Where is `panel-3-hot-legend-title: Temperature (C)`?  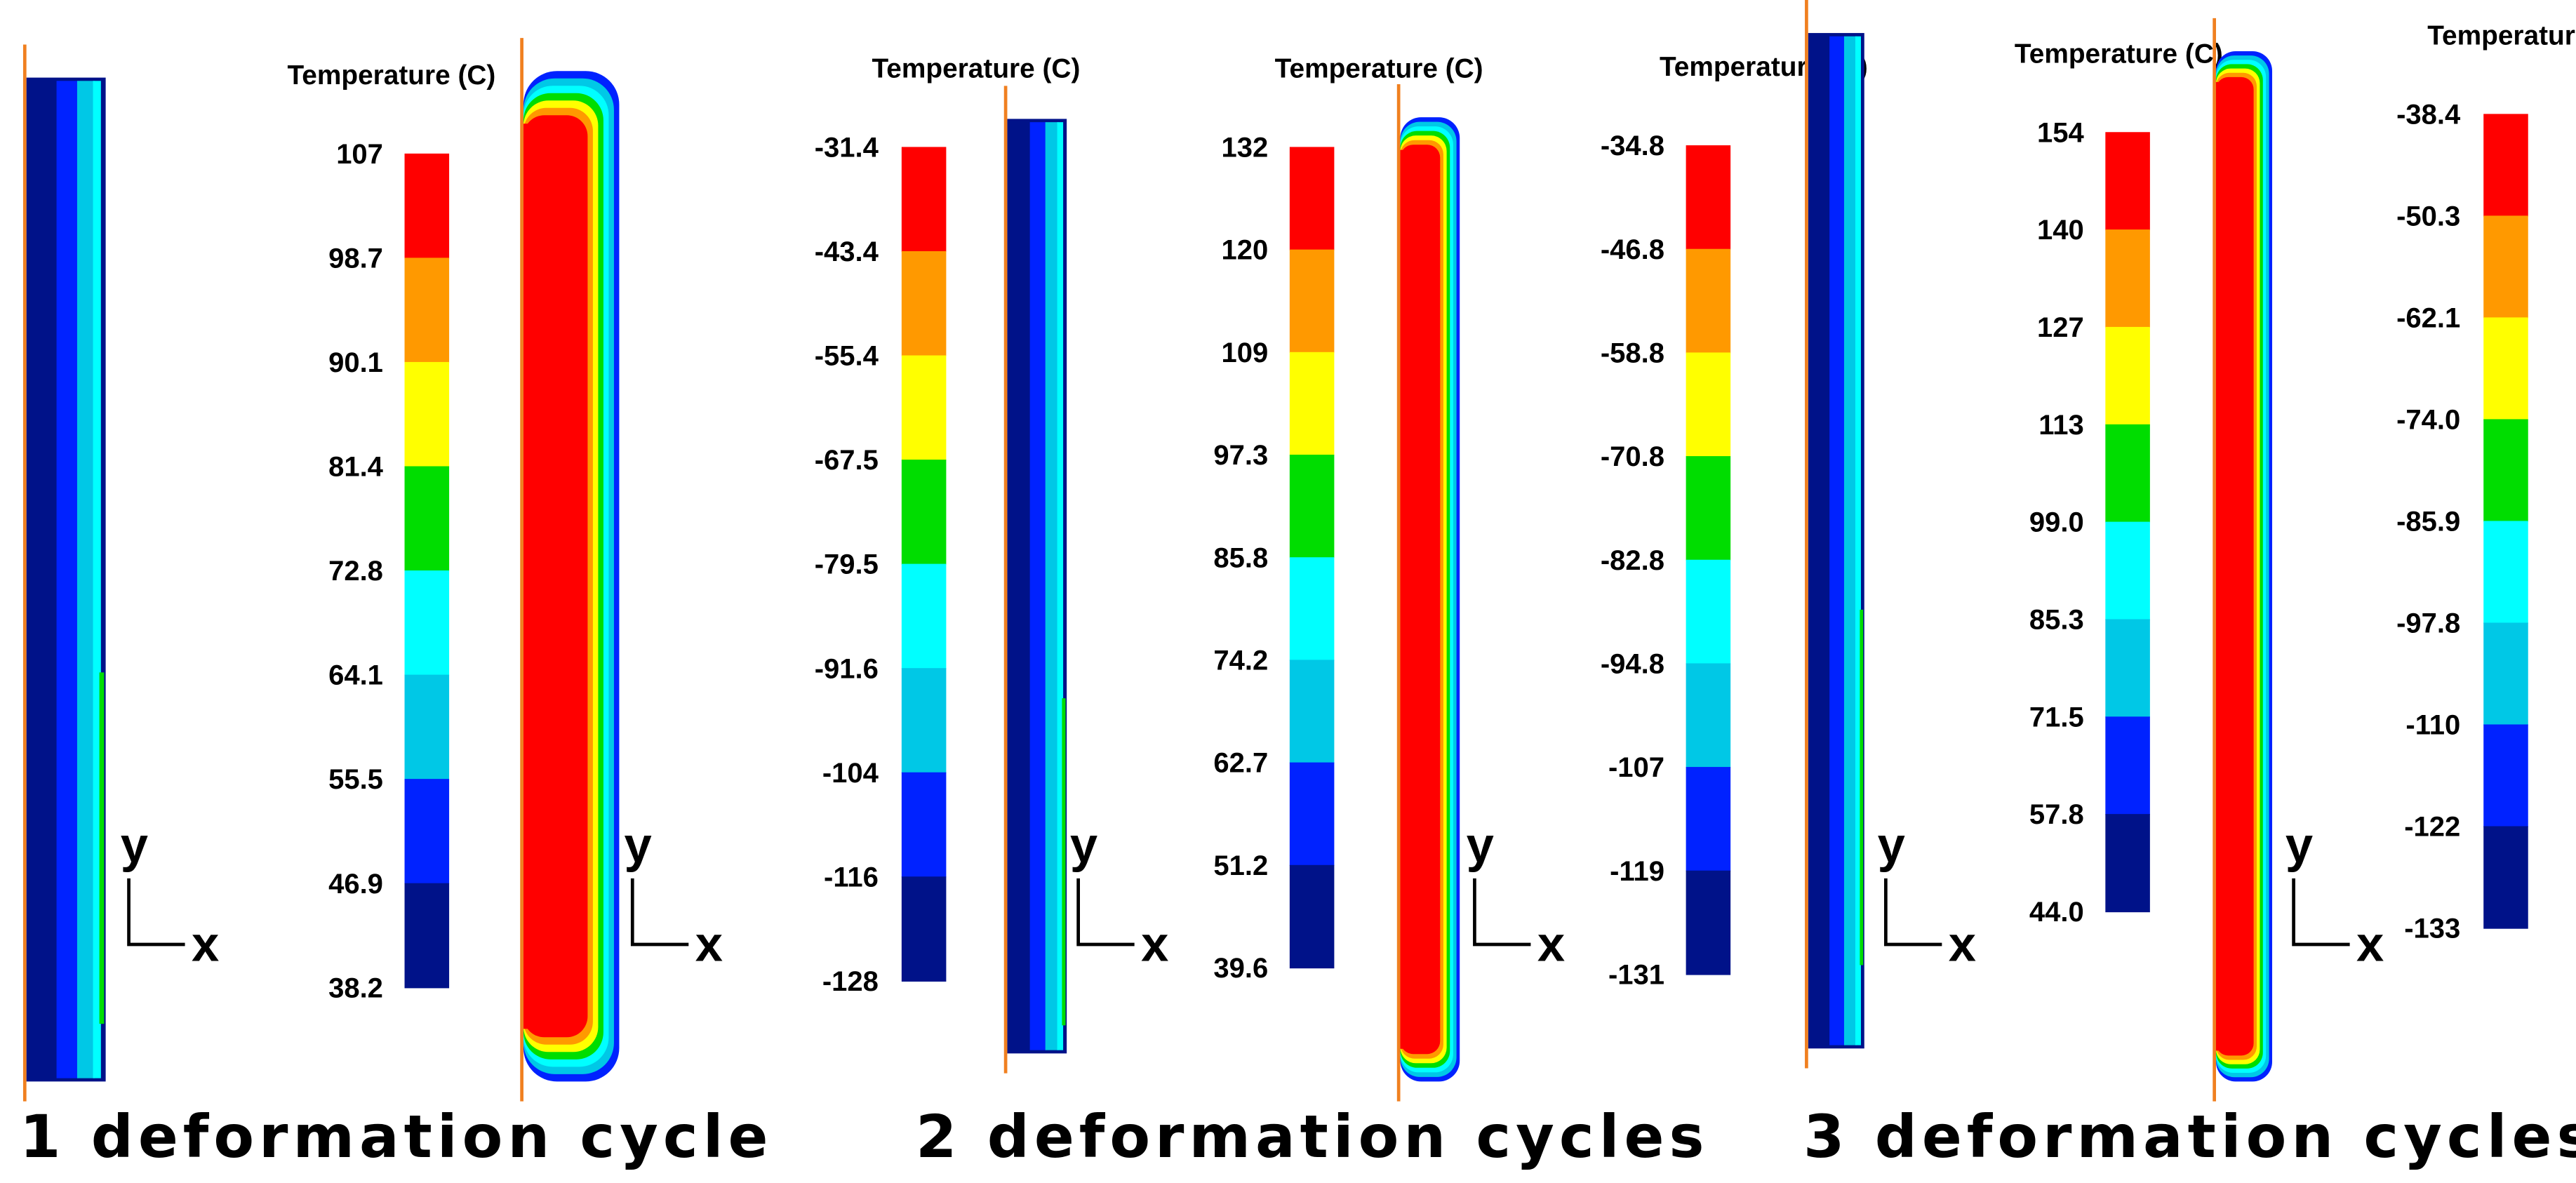
panel-3-hot-legend-title: Temperature (C) is located at coordinates (2119, 54).